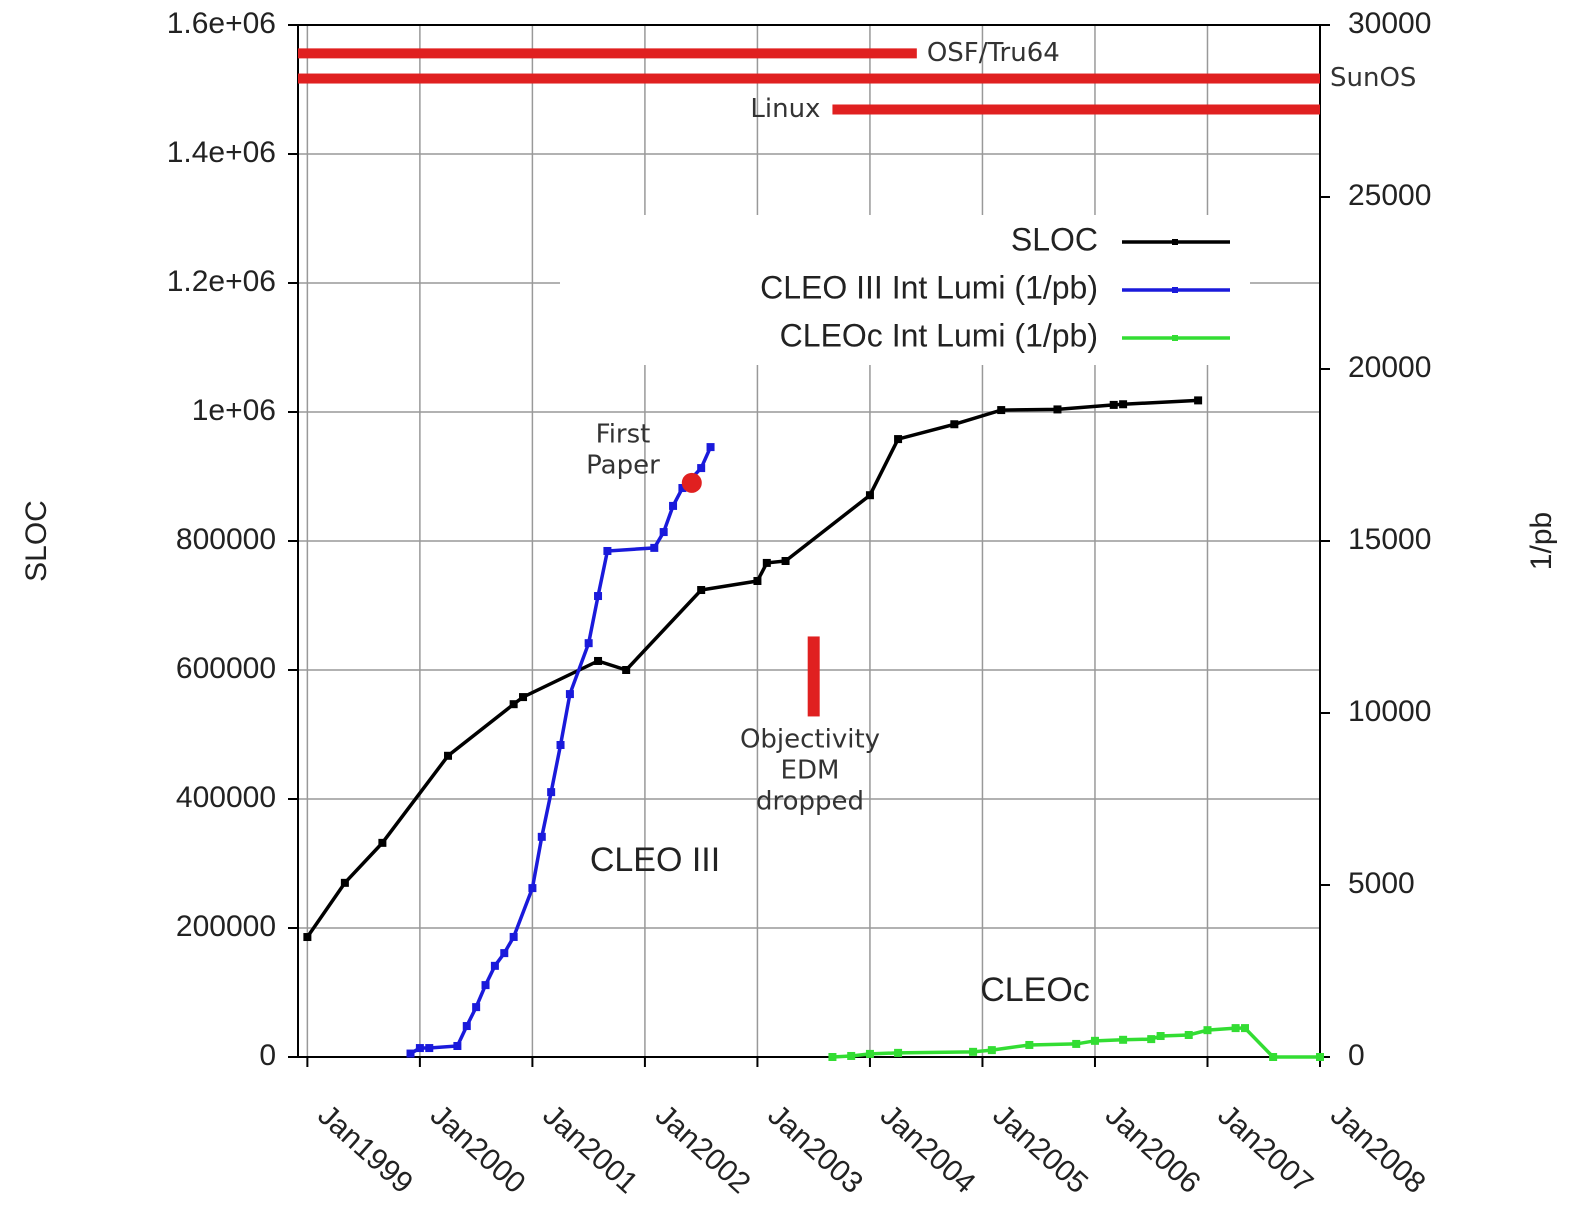 This screenshot has height=1229, width=1594. Describe the element at coordinates (785, 109) in the screenshot. I see `platform-label: Linux` at that location.